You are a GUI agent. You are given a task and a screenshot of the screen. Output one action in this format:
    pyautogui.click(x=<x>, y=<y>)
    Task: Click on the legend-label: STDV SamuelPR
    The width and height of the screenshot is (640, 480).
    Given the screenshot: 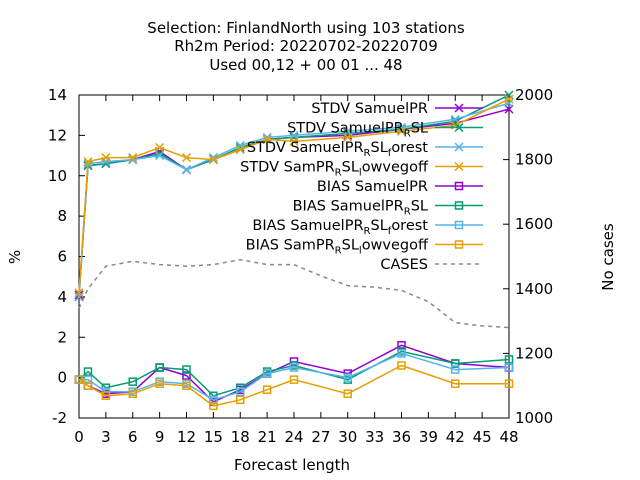 What is the action you would take?
    pyautogui.click(x=369, y=109)
    